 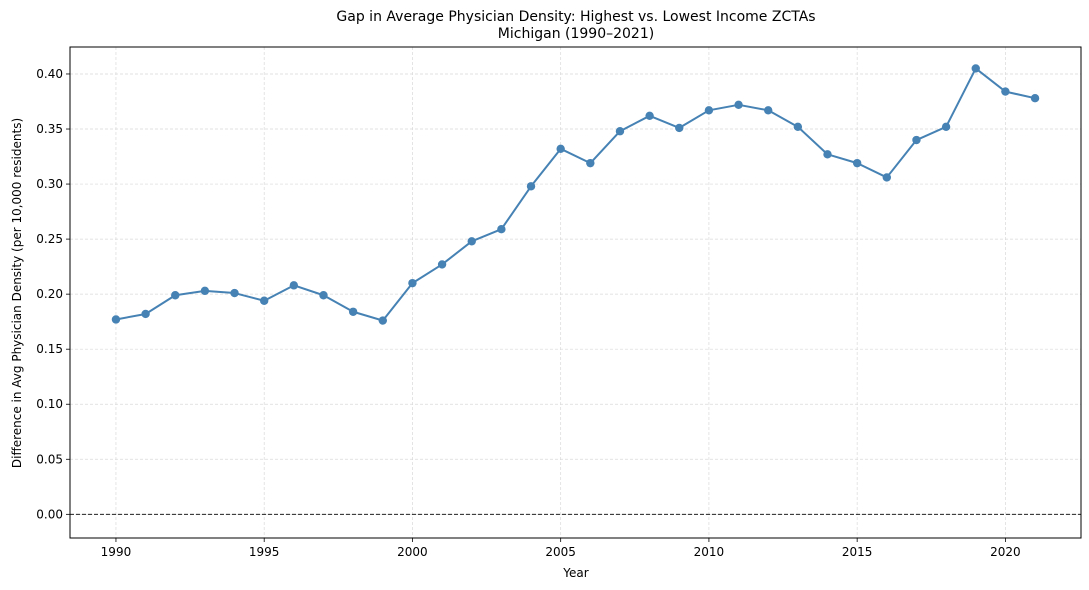 I want to click on y-tick-label: 0.30, so click(x=49, y=184).